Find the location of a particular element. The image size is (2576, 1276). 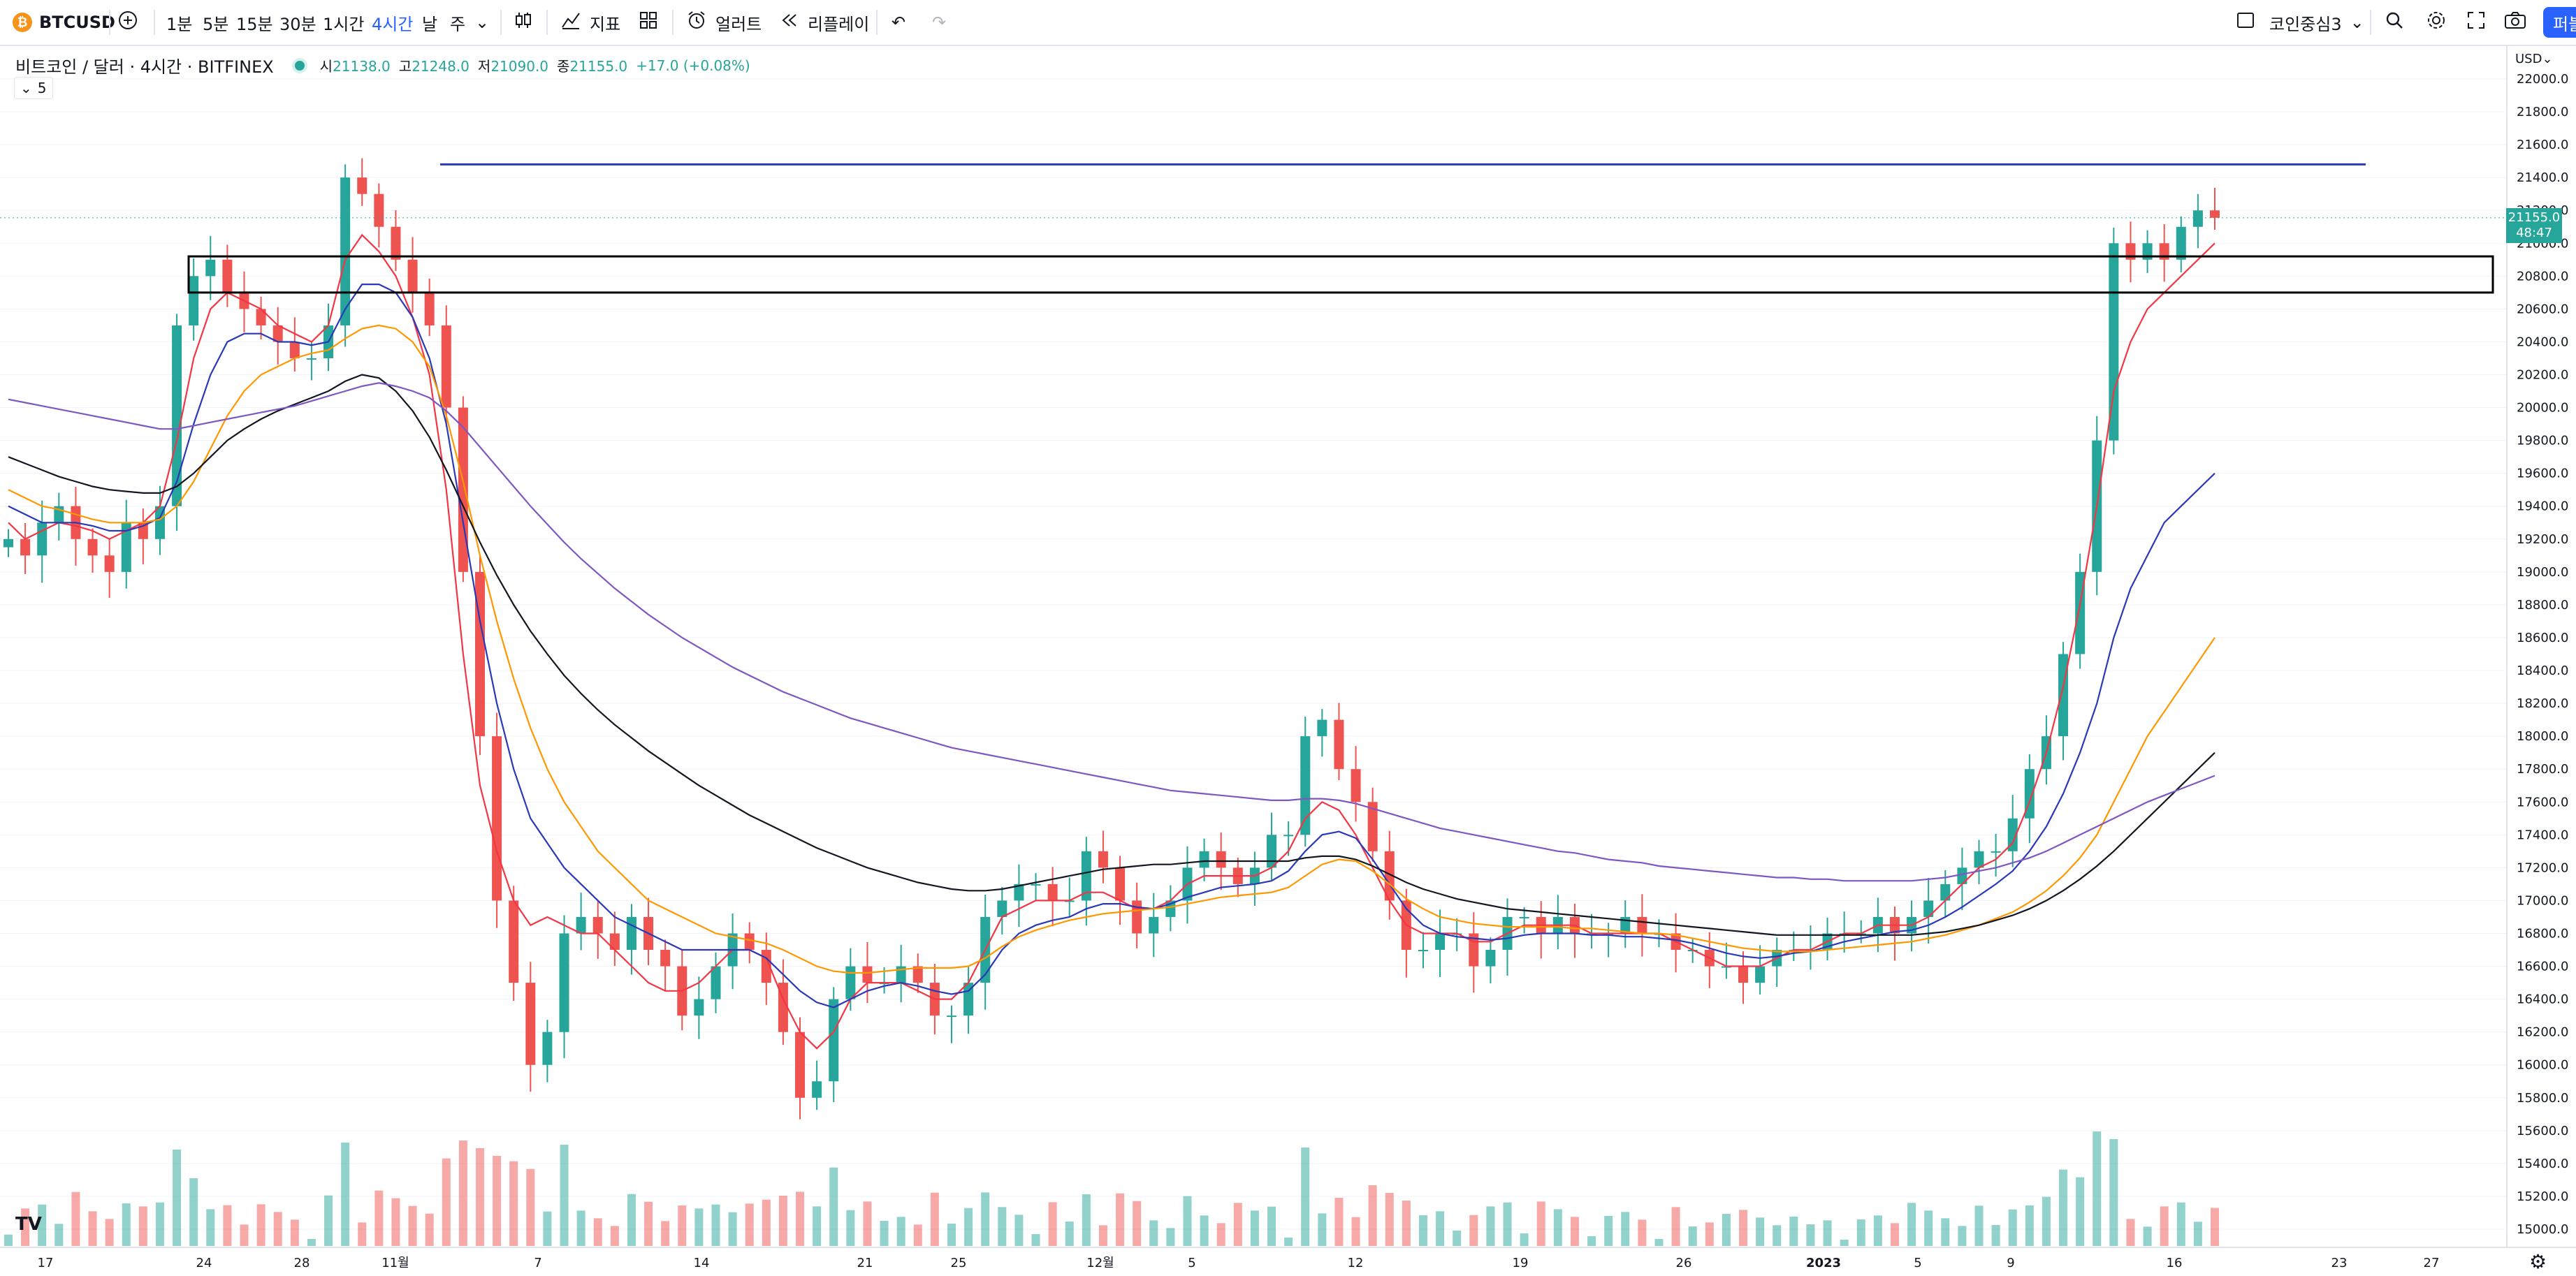

interval-day: 날 is located at coordinates (430, 24).